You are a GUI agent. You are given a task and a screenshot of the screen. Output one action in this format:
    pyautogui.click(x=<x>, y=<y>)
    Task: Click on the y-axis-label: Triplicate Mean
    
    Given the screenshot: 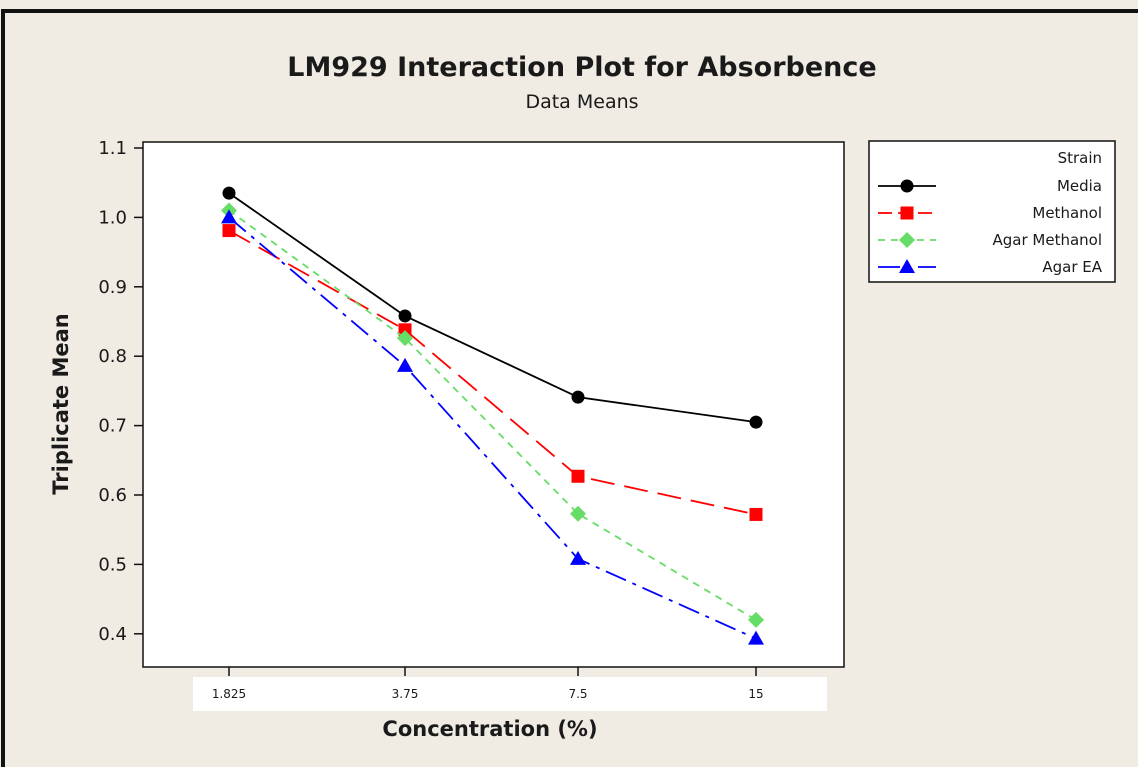 What is the action you would take?
    pyautogui.click(x=61, y=403)
    